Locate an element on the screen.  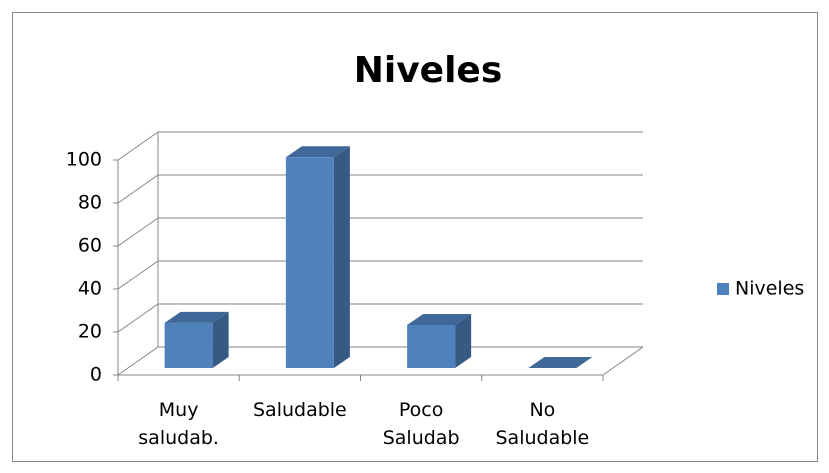
legend-swatch is located at coordinates (723, 289).